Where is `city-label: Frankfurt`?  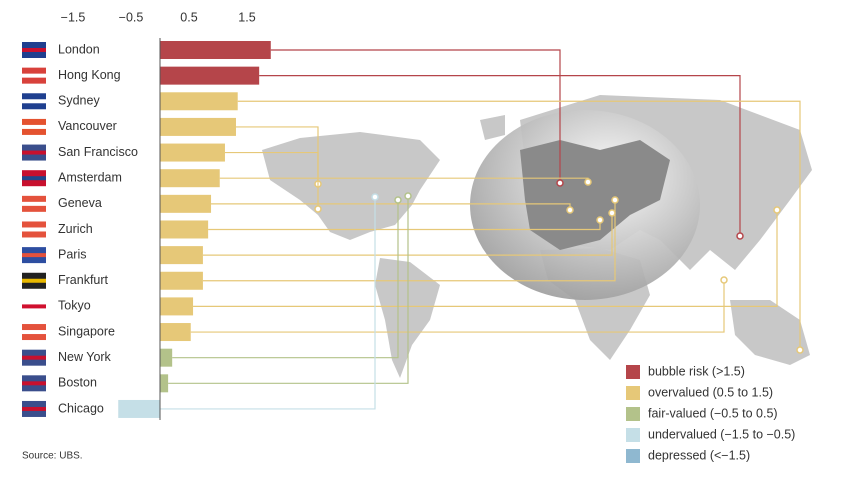 city-label: Frankfurt is located at coordinates (83, 280).